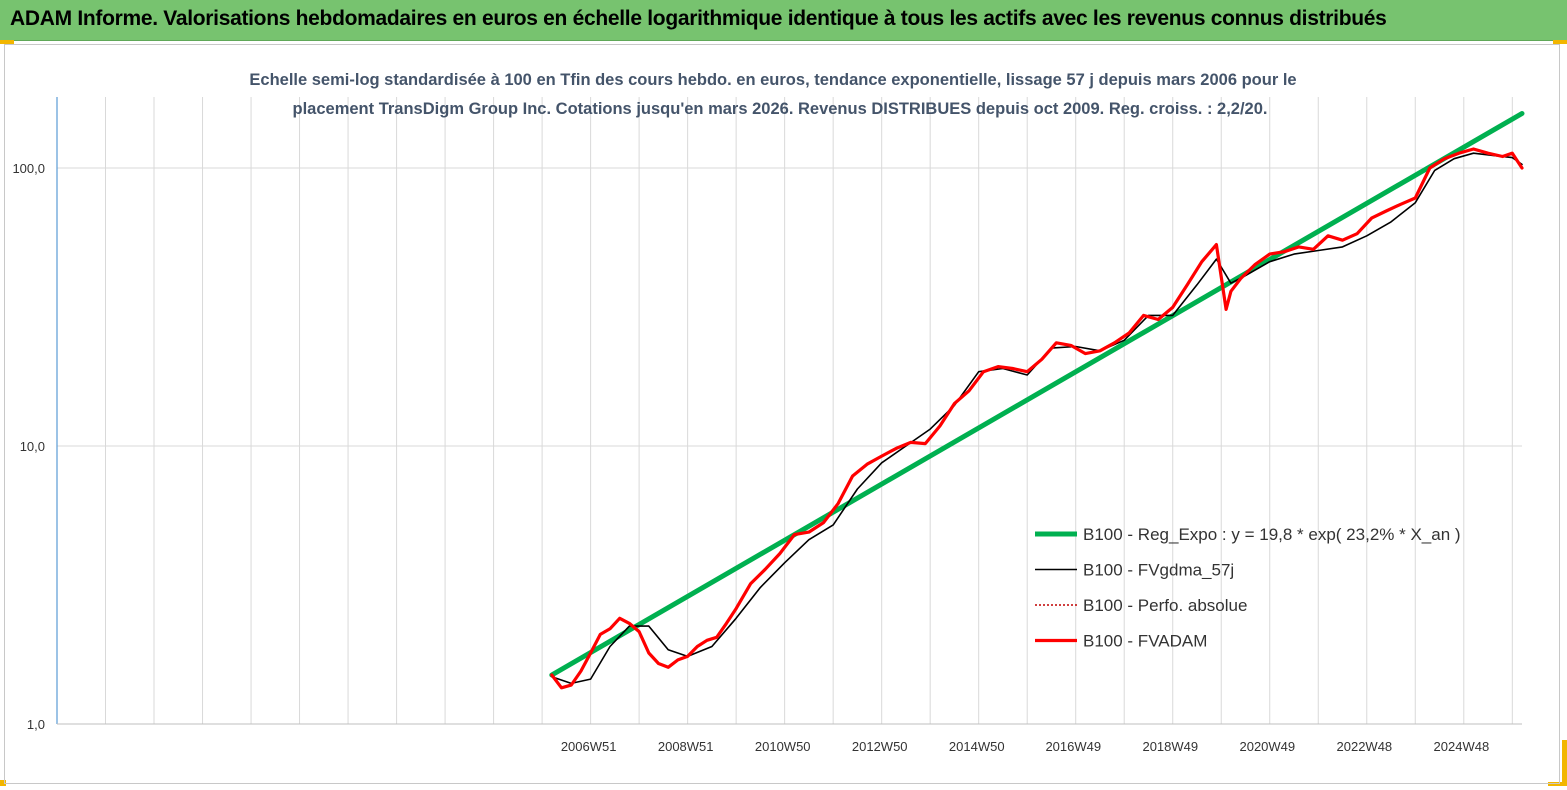 This screenshot has height=790, width=1567. Describe the element at coordinates (1165, 605) in the screenshot. I see `legend-label-perfo: B100 - Perfo. absolue` at that location.